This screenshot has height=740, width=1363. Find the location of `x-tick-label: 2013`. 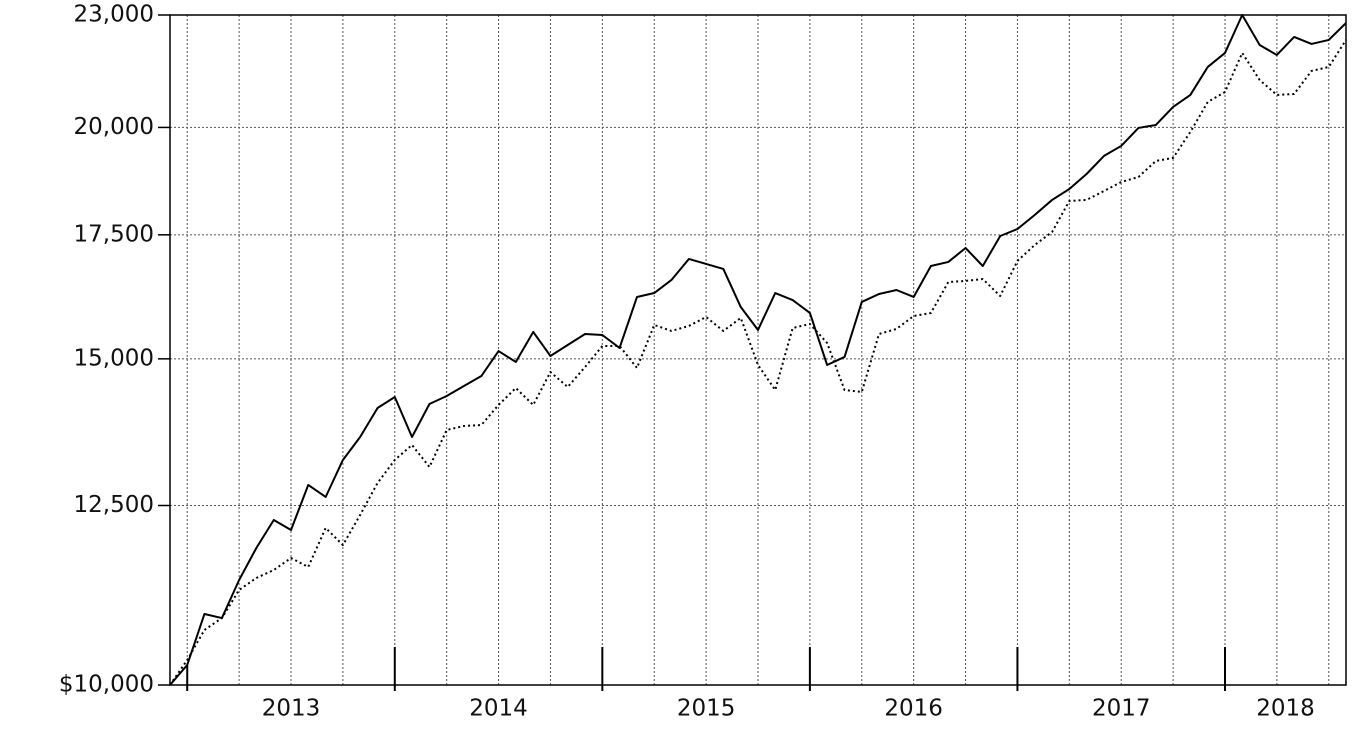

x-tick-label: 2013 is located at coordinates (291, 709).